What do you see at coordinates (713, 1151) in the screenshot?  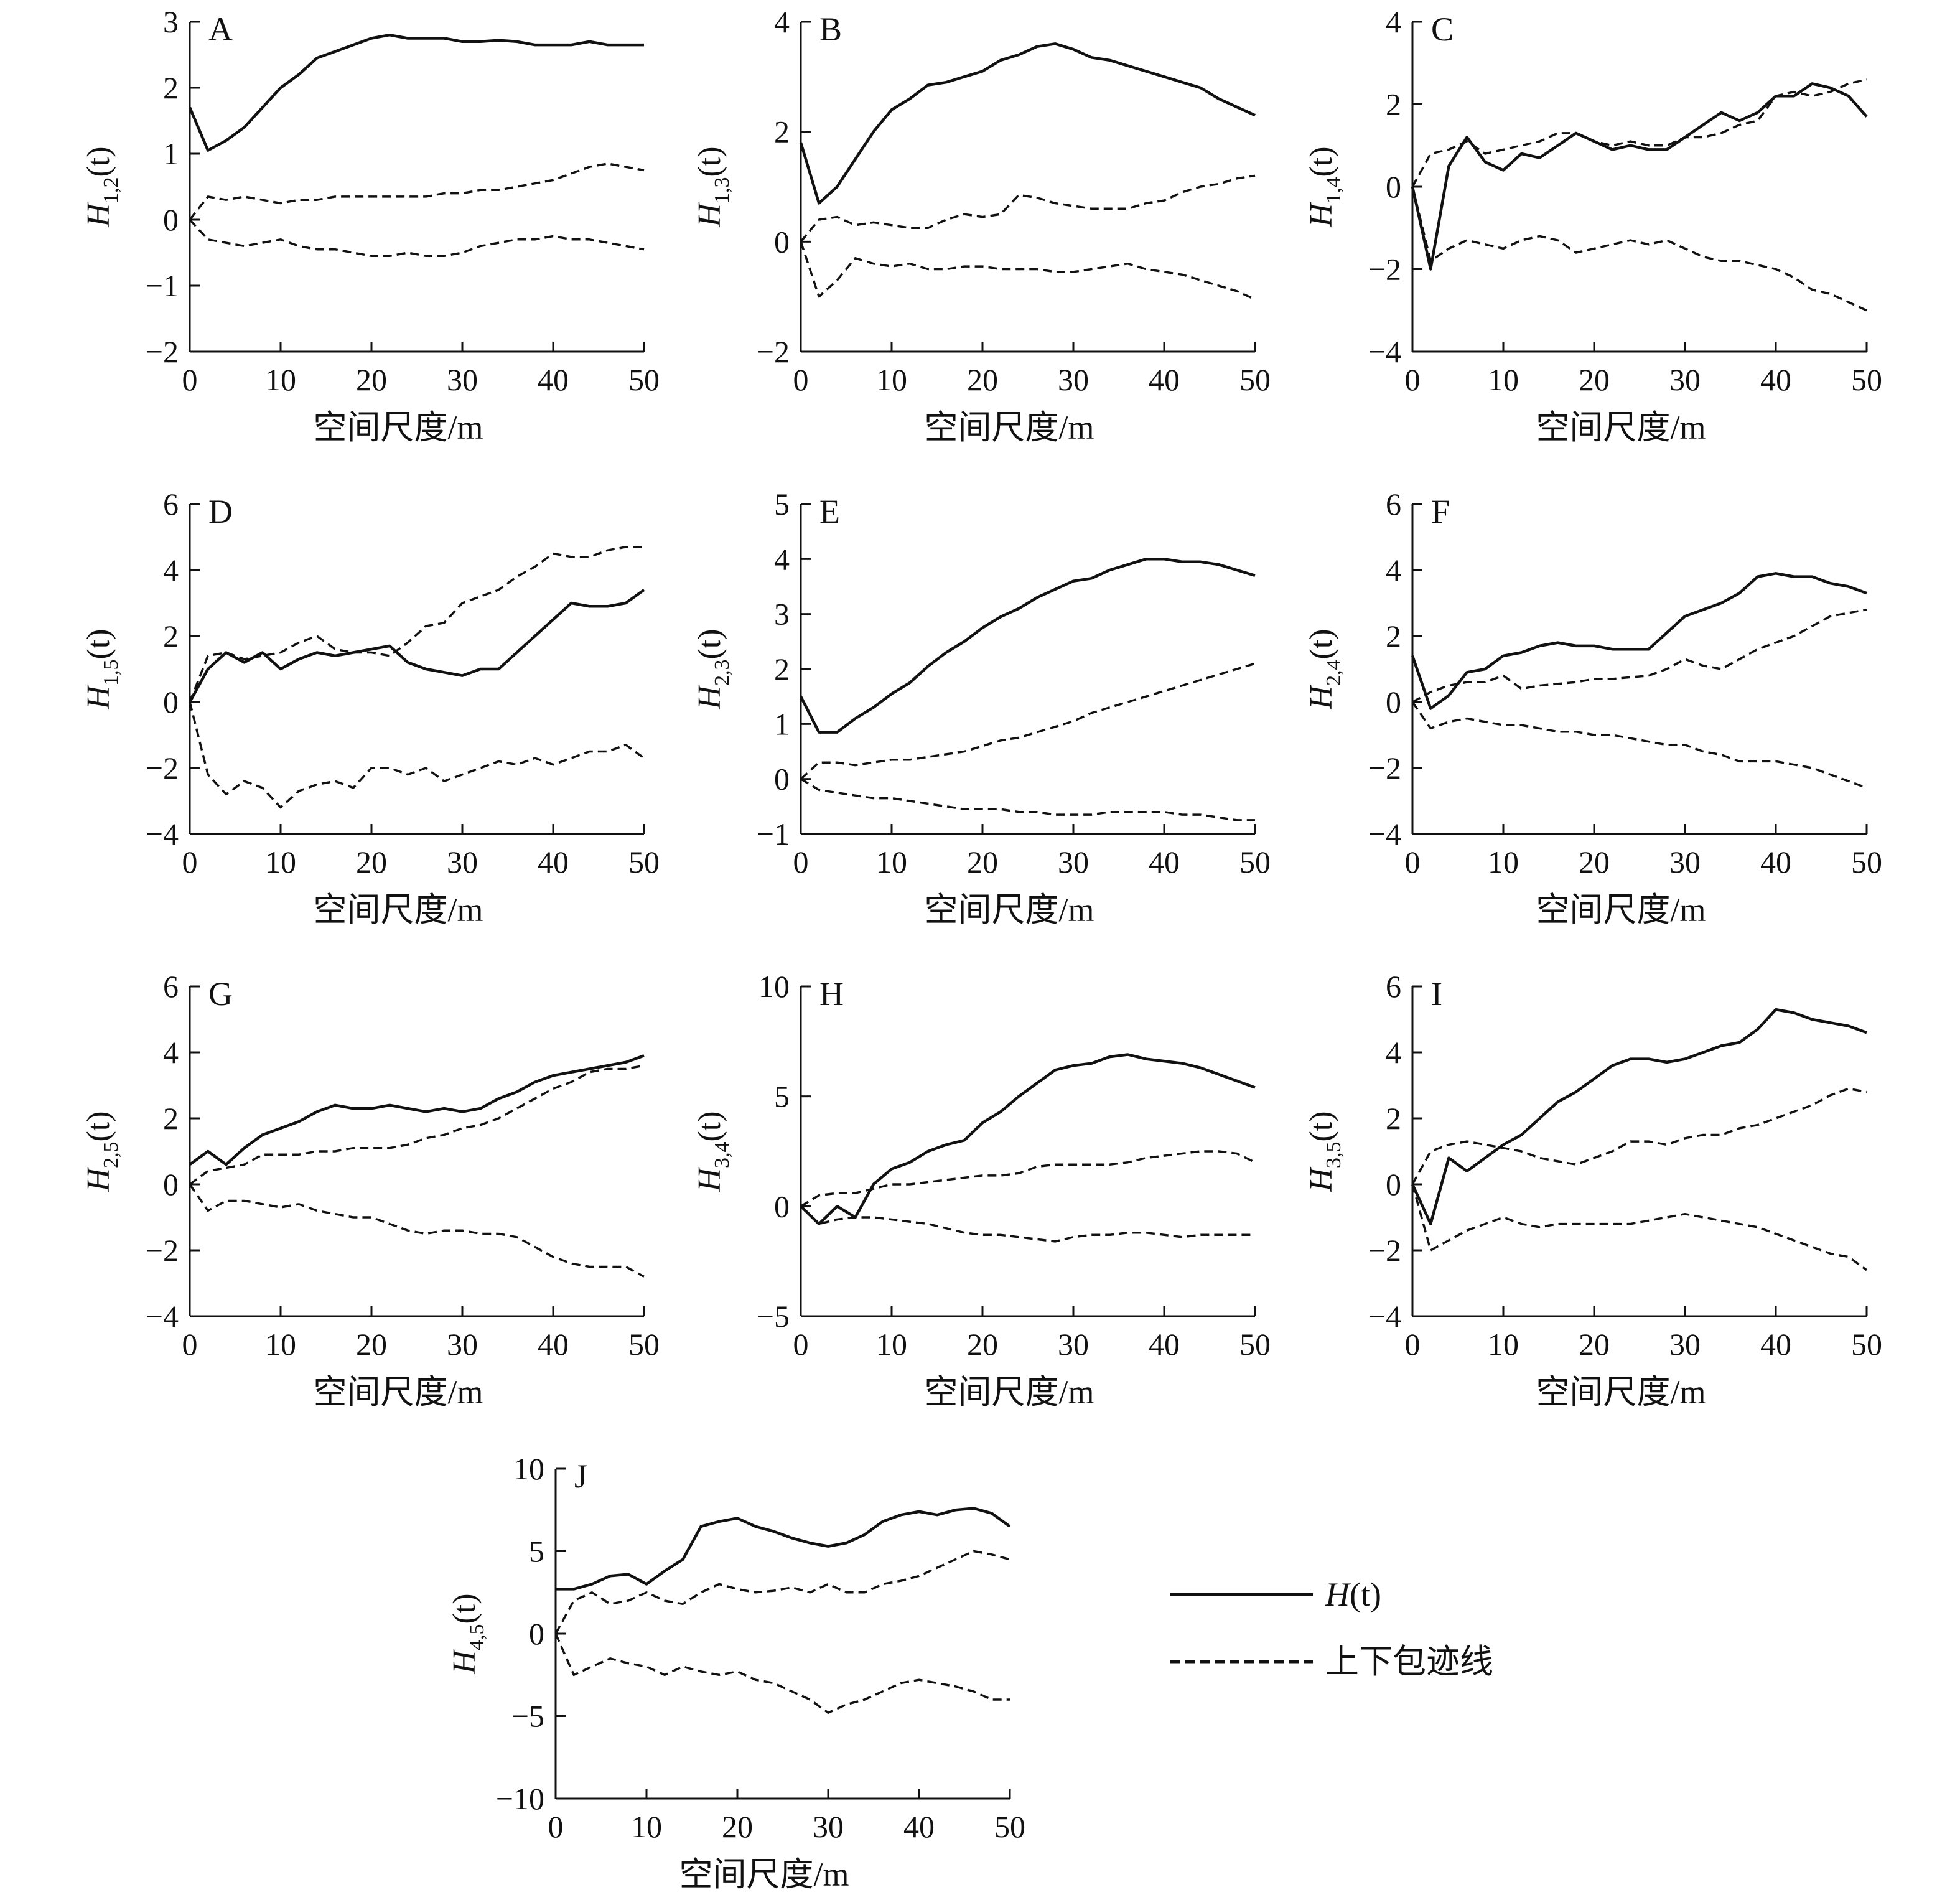 I see `y-axis-label: H3,4(t)` at bounding box center [713, 1151].